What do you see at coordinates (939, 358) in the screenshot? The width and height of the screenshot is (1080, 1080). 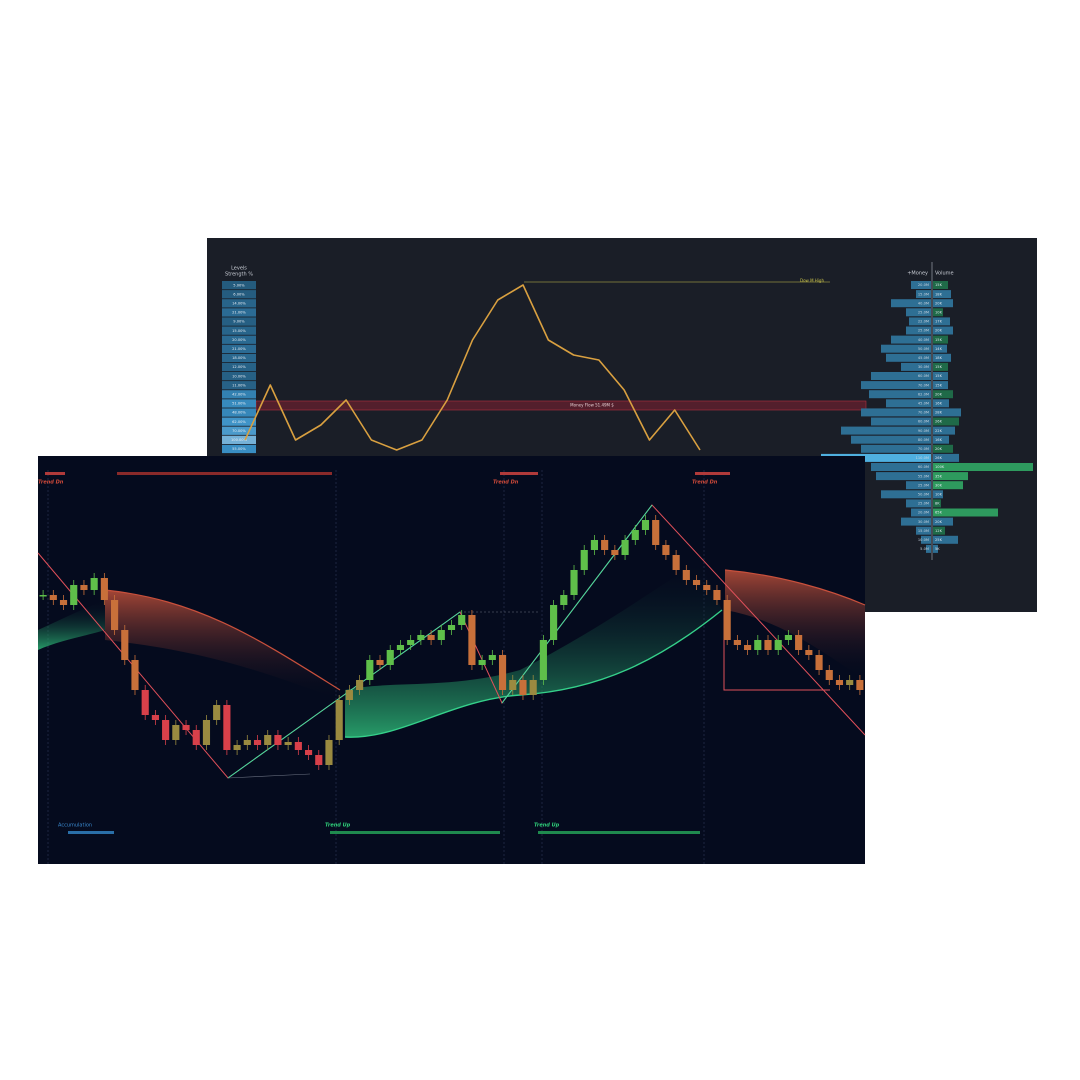 I see `volume-label: 18K` at bounding box center [939, 358].